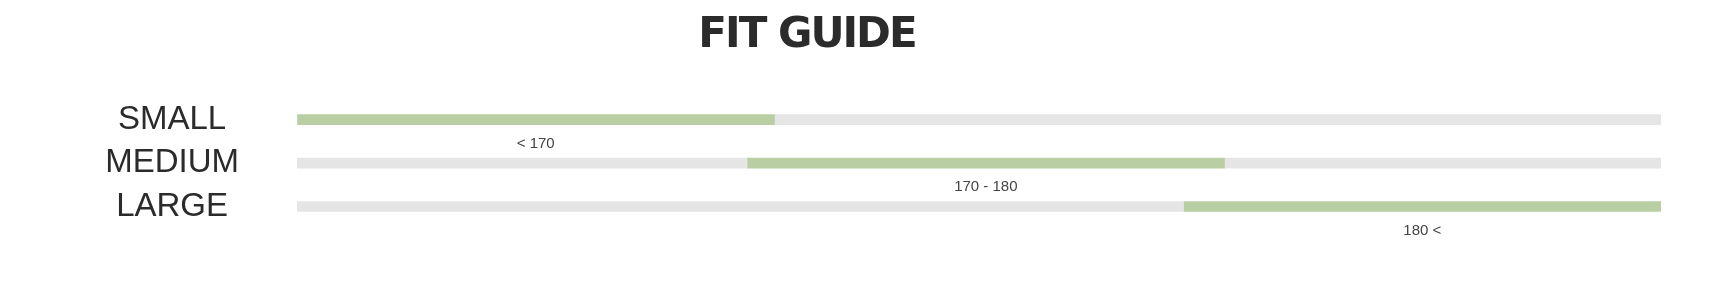  I want to click on y-tick-label: MEDIUM, so click(172, 161).